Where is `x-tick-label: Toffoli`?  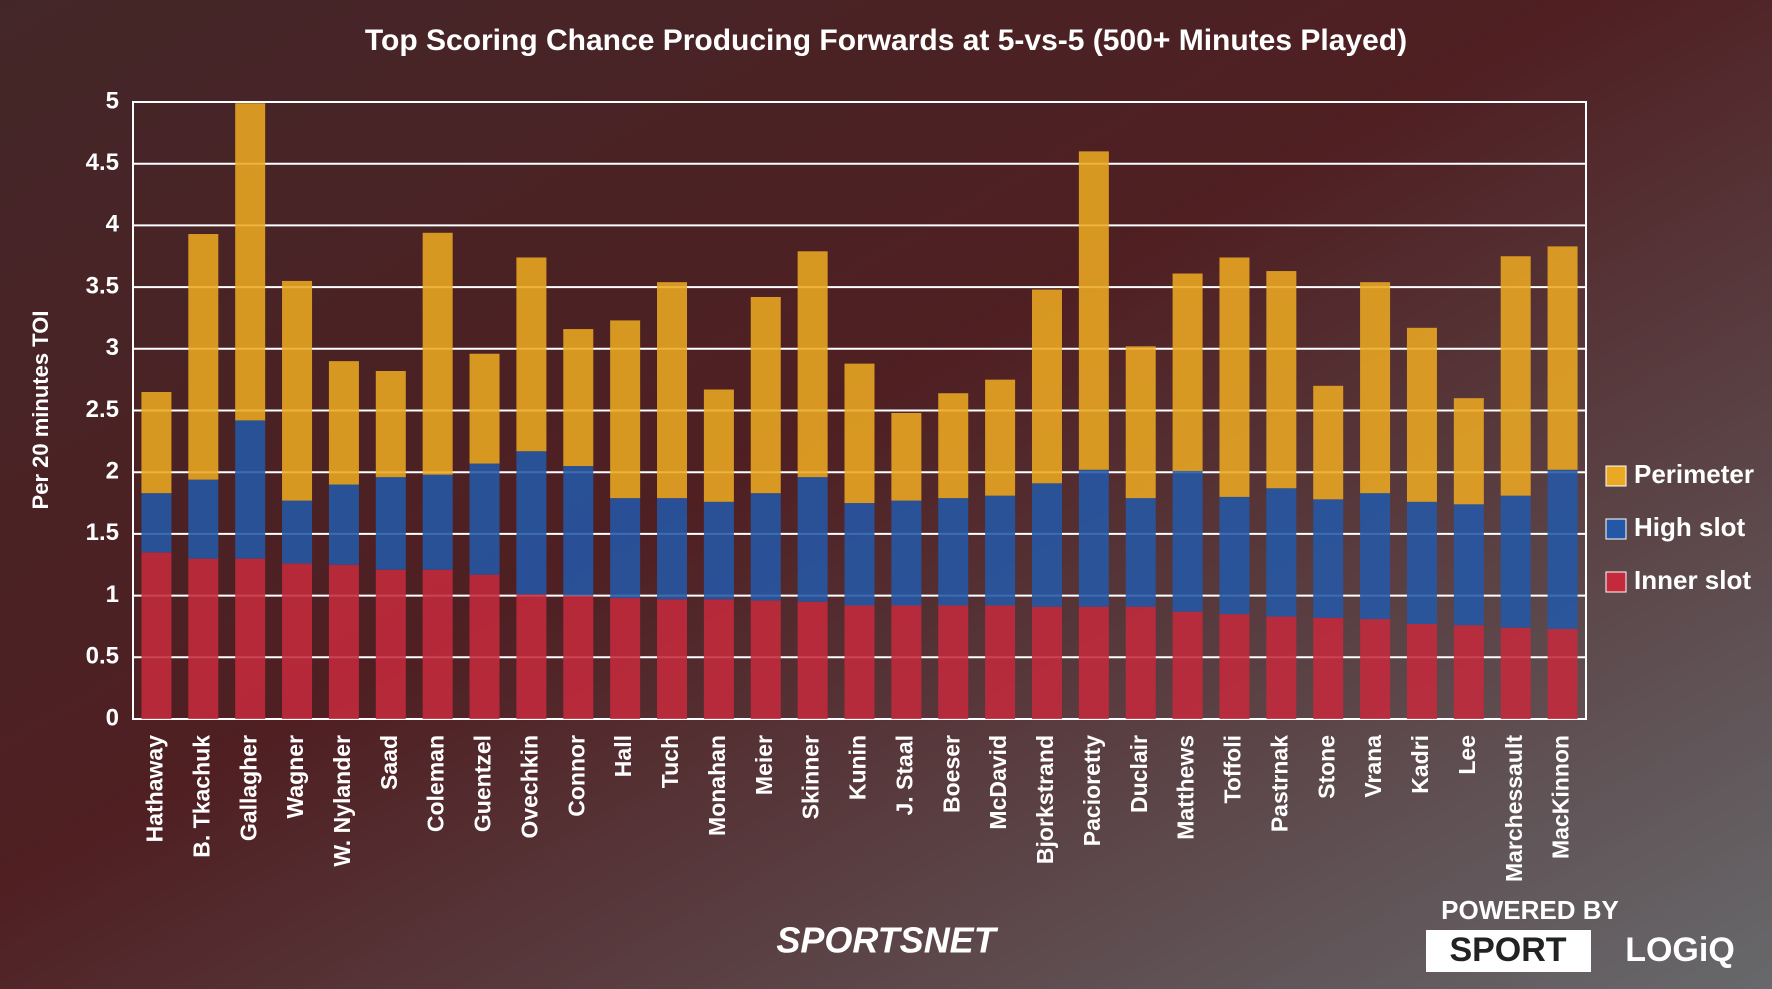
x-tick-label: Toffoli is located at coordinates (1233, 769).